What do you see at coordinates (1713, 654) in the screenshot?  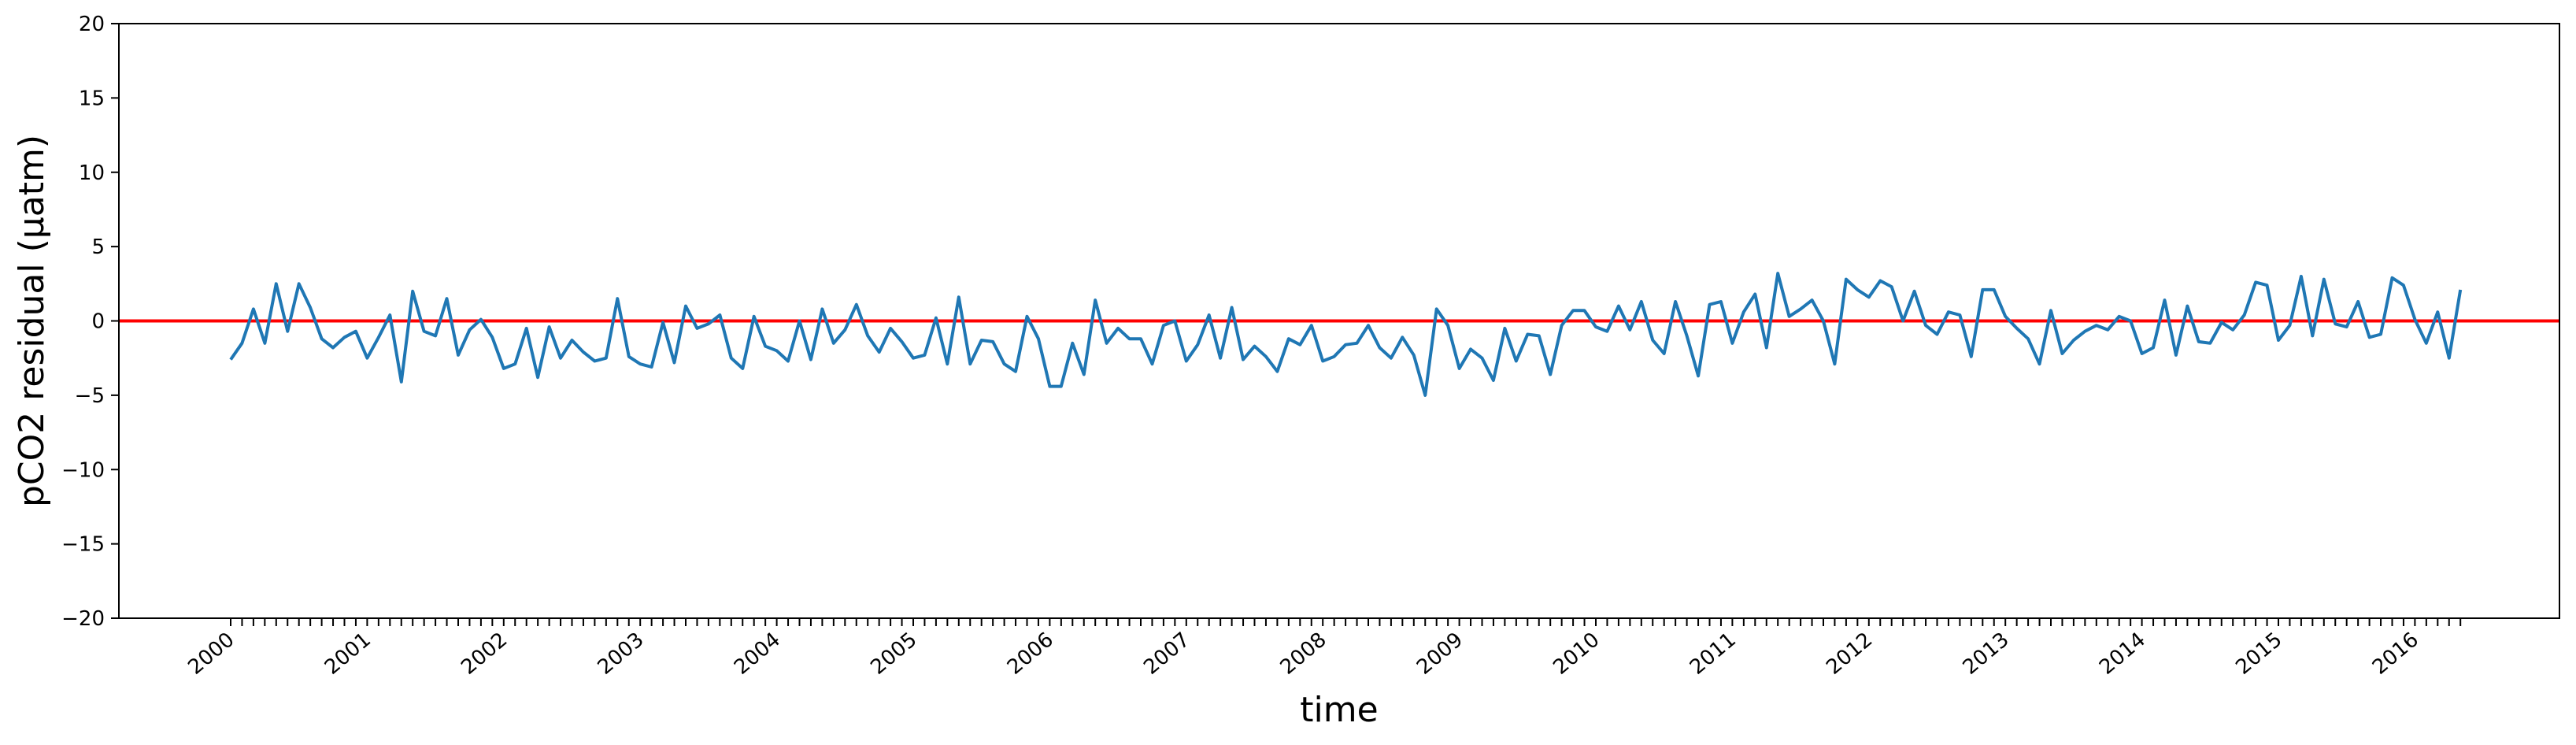 I see `x-tick-label: 2011` at bounding box center [1713, 654].